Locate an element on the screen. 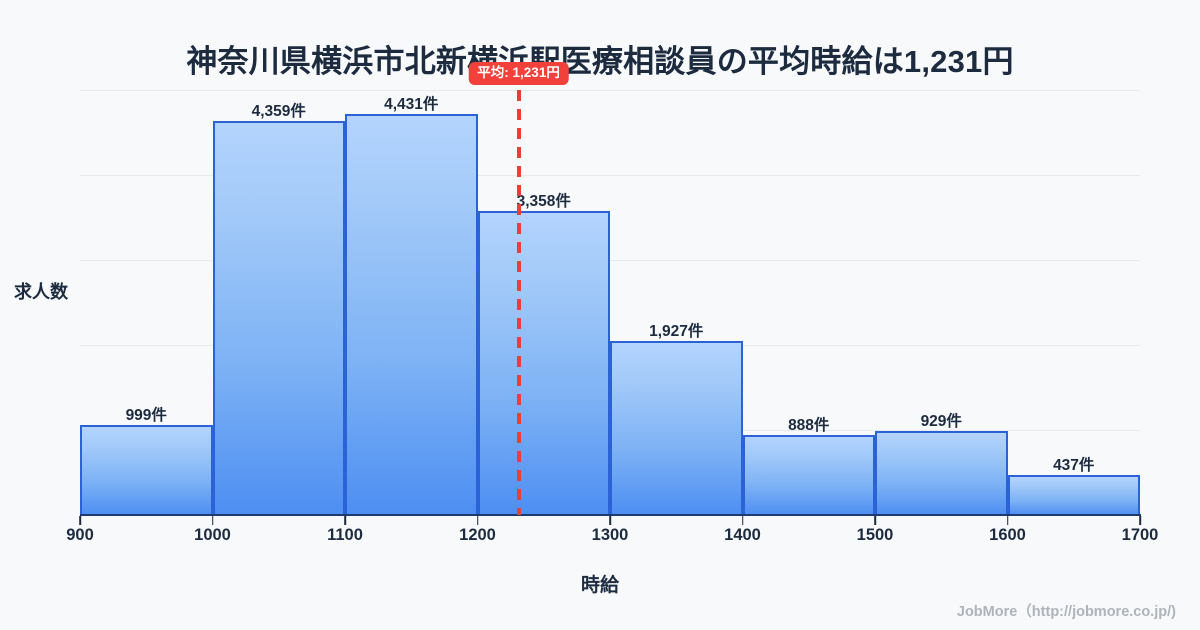 This screenshot has height=630, width=1200. x-axis-tick-label: 1300 is located at coordinates (610, 535).